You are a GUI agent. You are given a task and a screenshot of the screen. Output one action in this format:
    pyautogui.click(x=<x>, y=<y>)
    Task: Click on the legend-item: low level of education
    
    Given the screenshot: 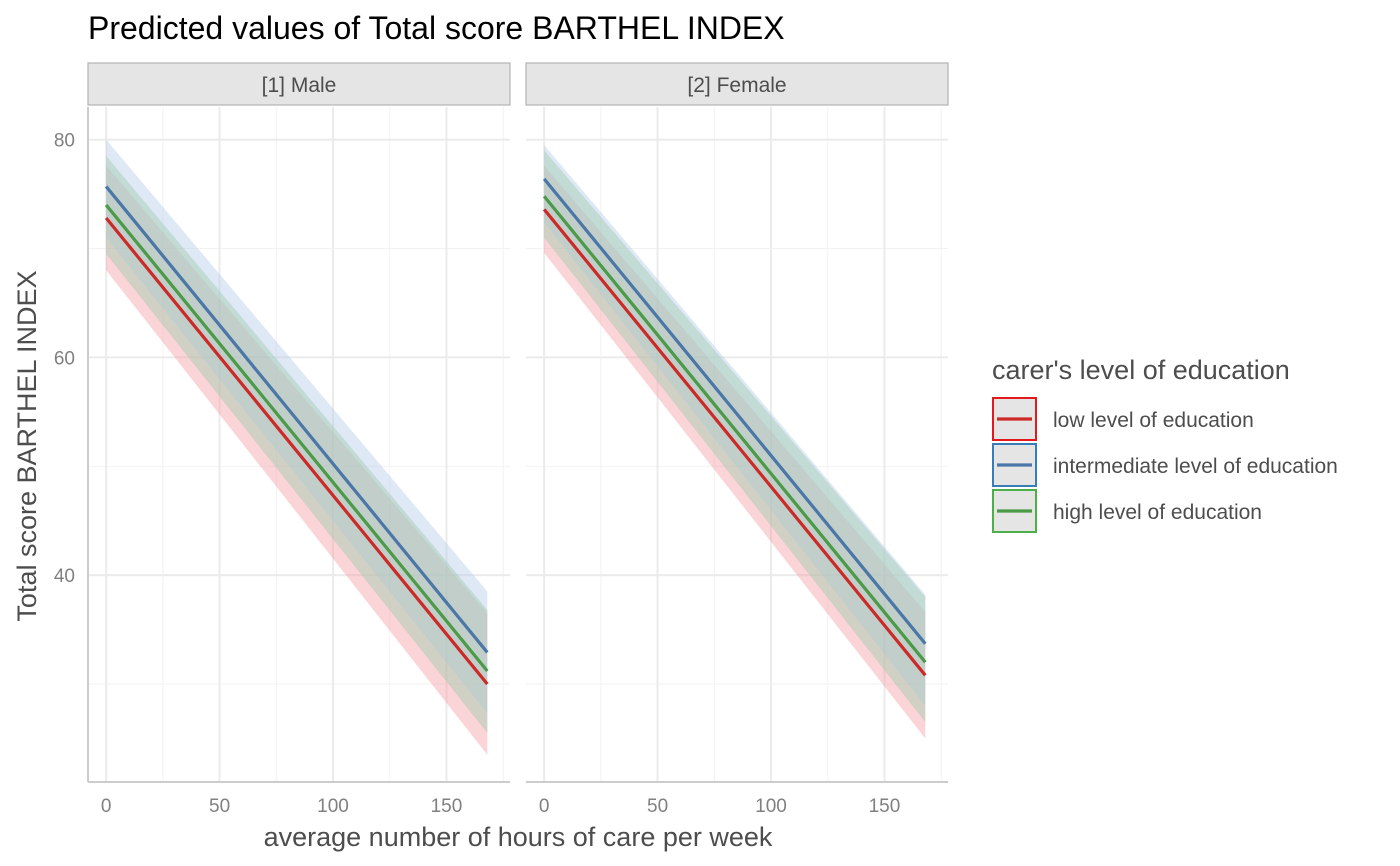 What is the action you would take?
    pyautogui.click(x=1123, y=419)
    